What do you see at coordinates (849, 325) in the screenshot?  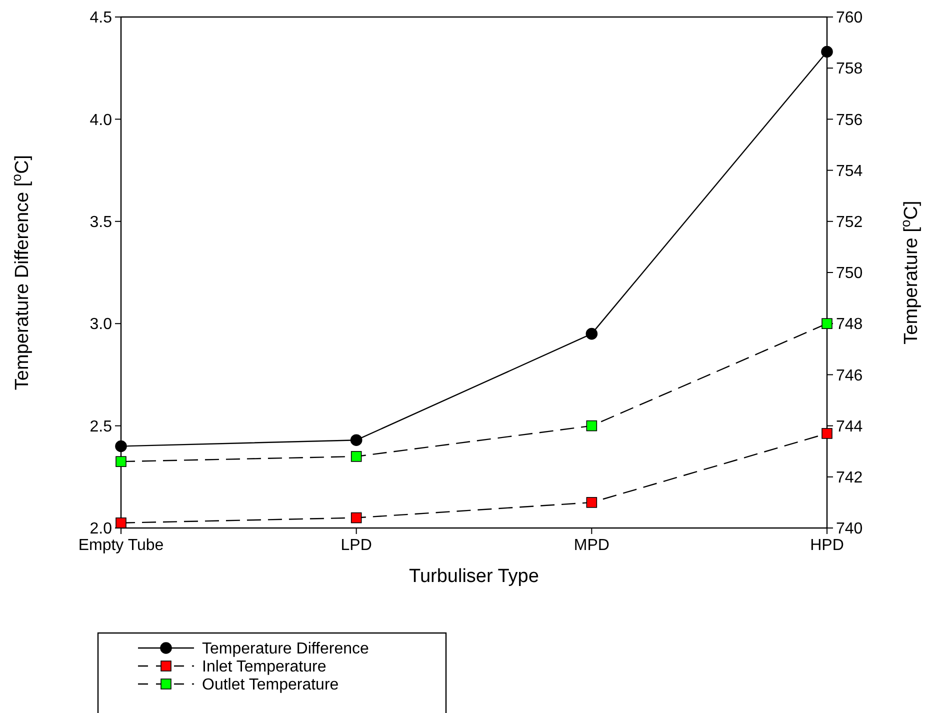 I see `y2-tick-label: 748` at bounding box center [849, 325].